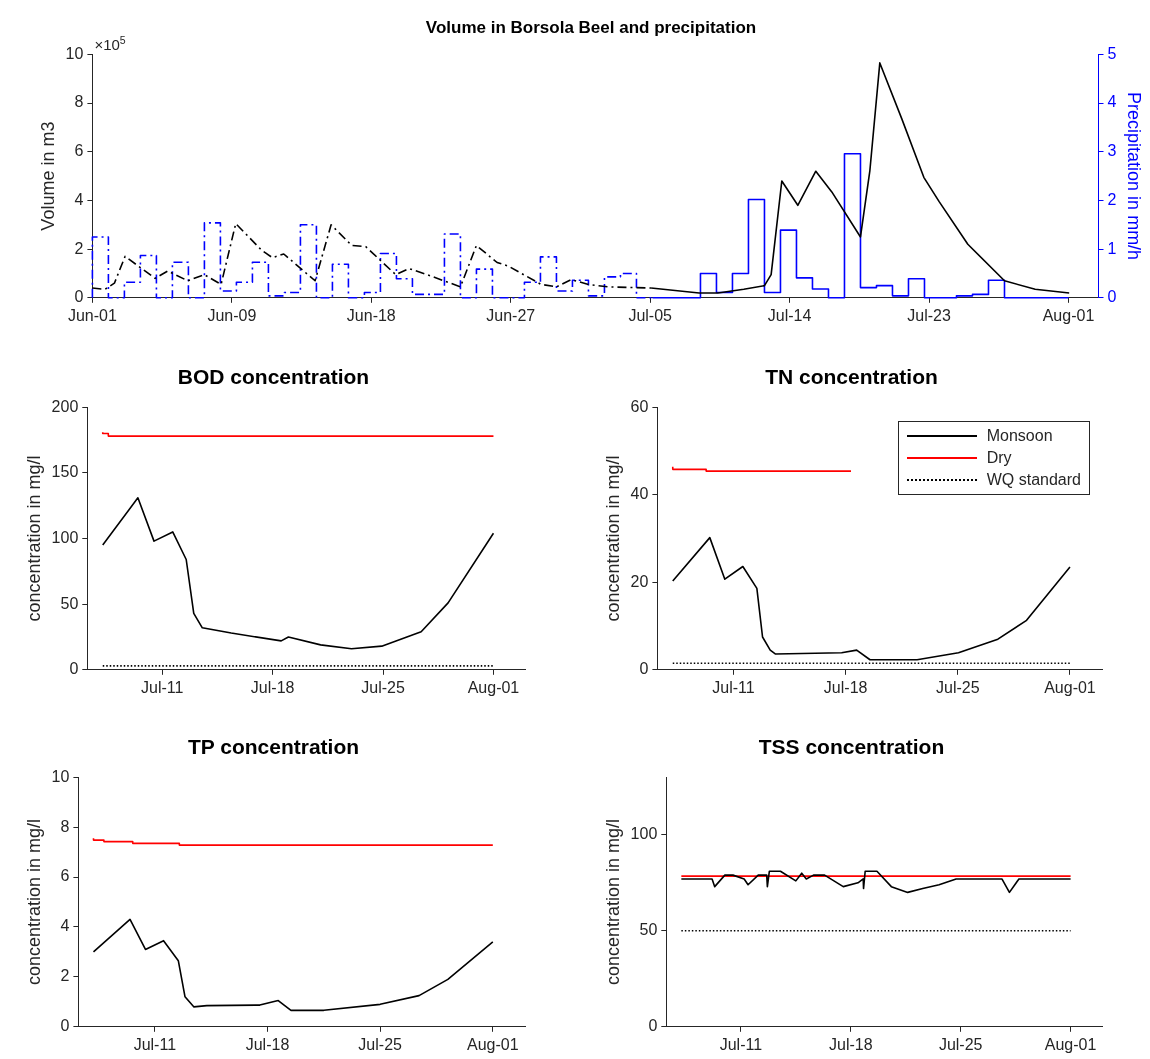 This screenshot has width=1150, height=1059. What do you see at coordinates (1112, 53) in the screenshot?
I see `y2-tick-label: 5` at bounding box center [1112, 53].